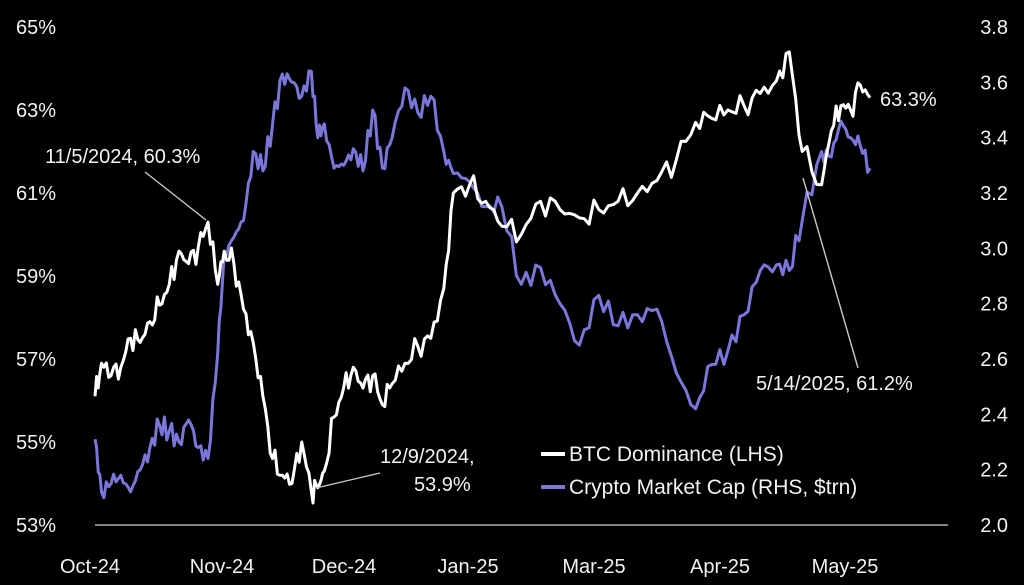  What do you see at coordinates (845, 567) in the screenshot?
I see `x-tick-label: May-25` at bounding box center [845, 567].